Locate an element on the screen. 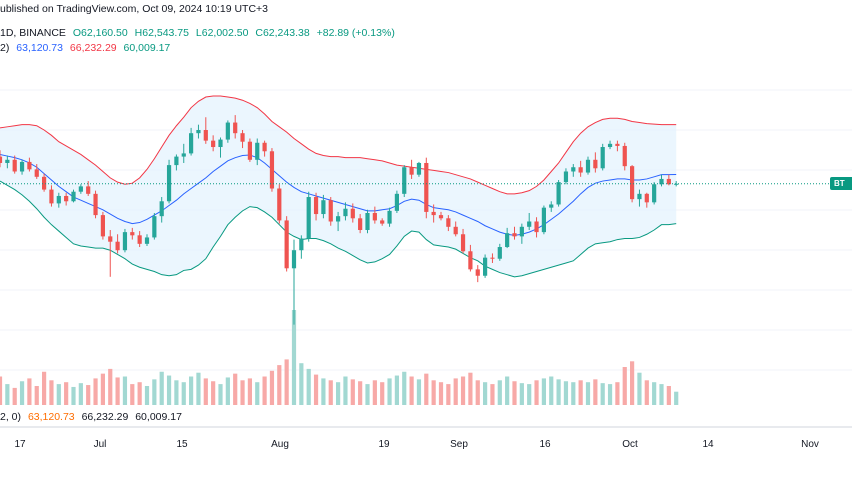 This screenshot has height=485, width=852. time-tick-label: Nov is located at coordinates (810, 444).